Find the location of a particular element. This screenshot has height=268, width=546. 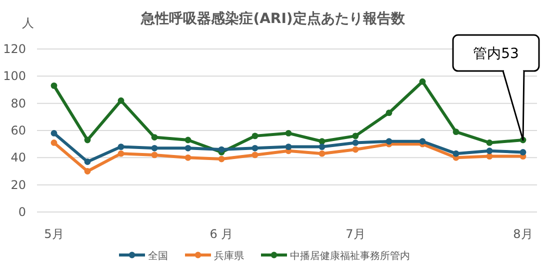

legend-label: 中播居健康福祉事務所管内 is located at coordinates (350, 256).